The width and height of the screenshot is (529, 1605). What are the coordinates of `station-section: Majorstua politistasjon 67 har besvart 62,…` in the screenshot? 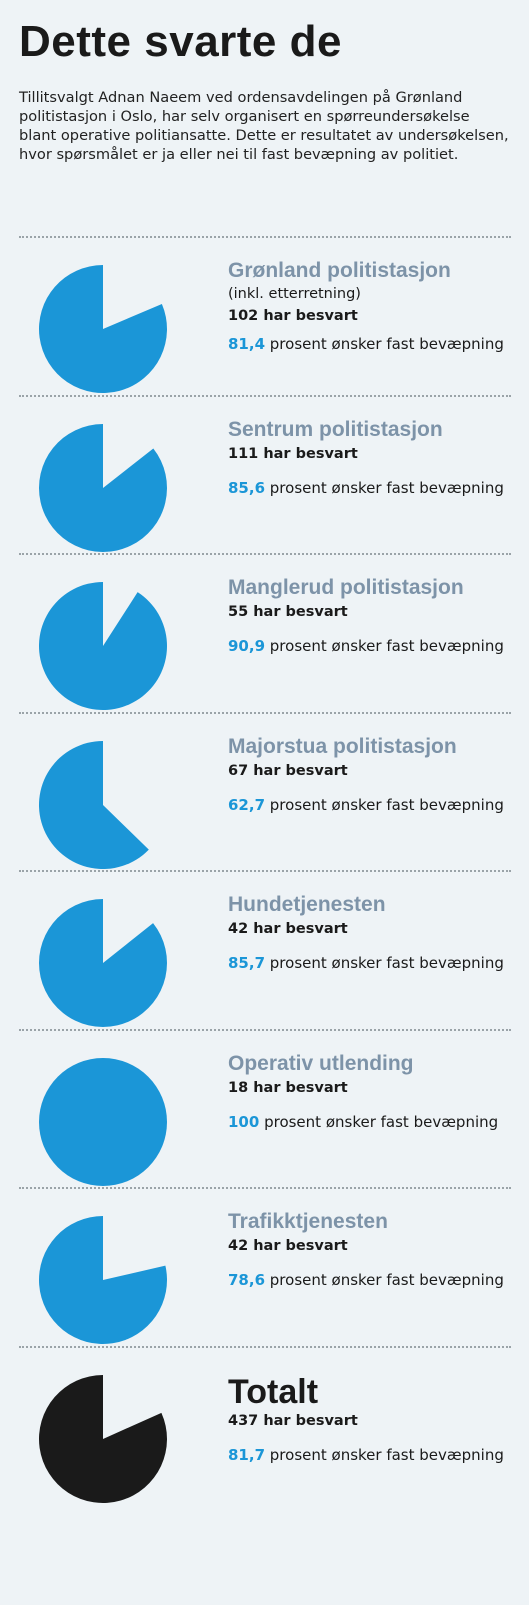 It's located at (264, 795).